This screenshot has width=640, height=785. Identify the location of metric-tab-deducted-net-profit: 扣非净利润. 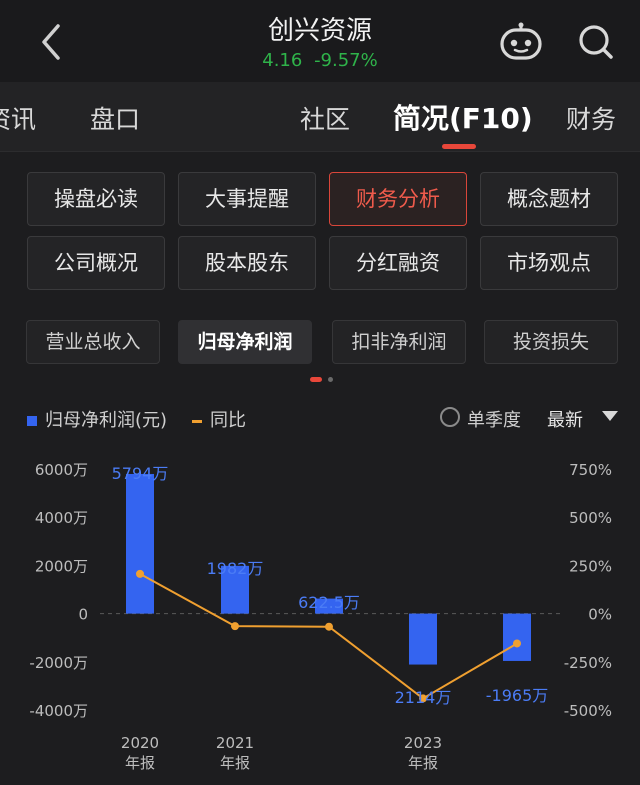
(399, 342).